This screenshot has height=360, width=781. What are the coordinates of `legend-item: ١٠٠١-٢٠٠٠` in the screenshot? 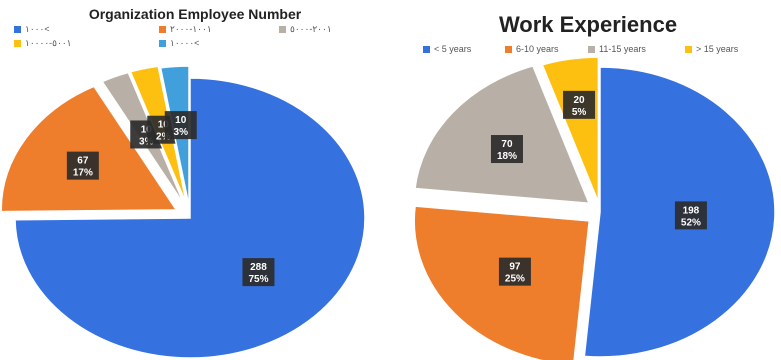 It's located at (185, 29).